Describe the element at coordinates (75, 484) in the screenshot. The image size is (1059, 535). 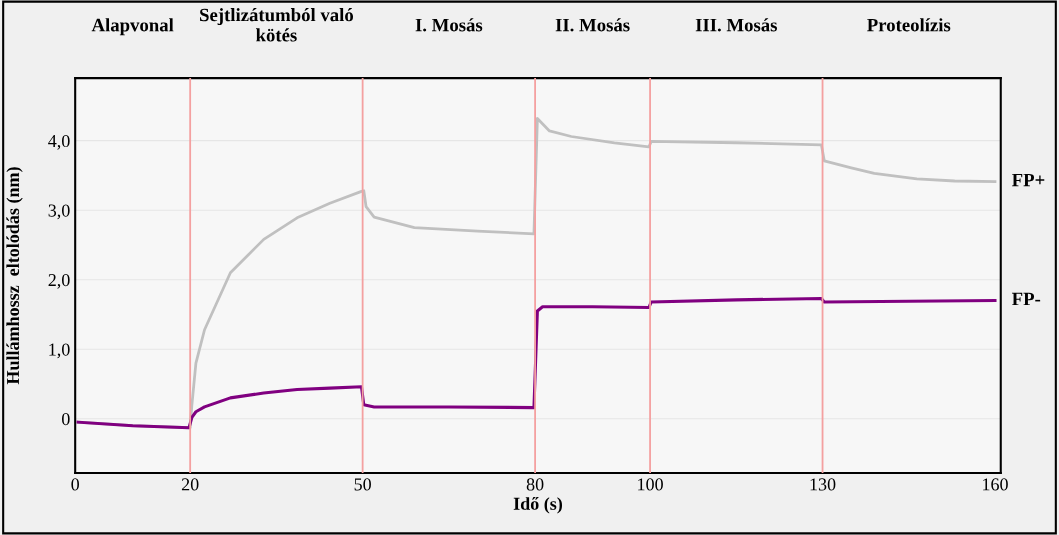
I see `x-tick-label: 0` at that location.